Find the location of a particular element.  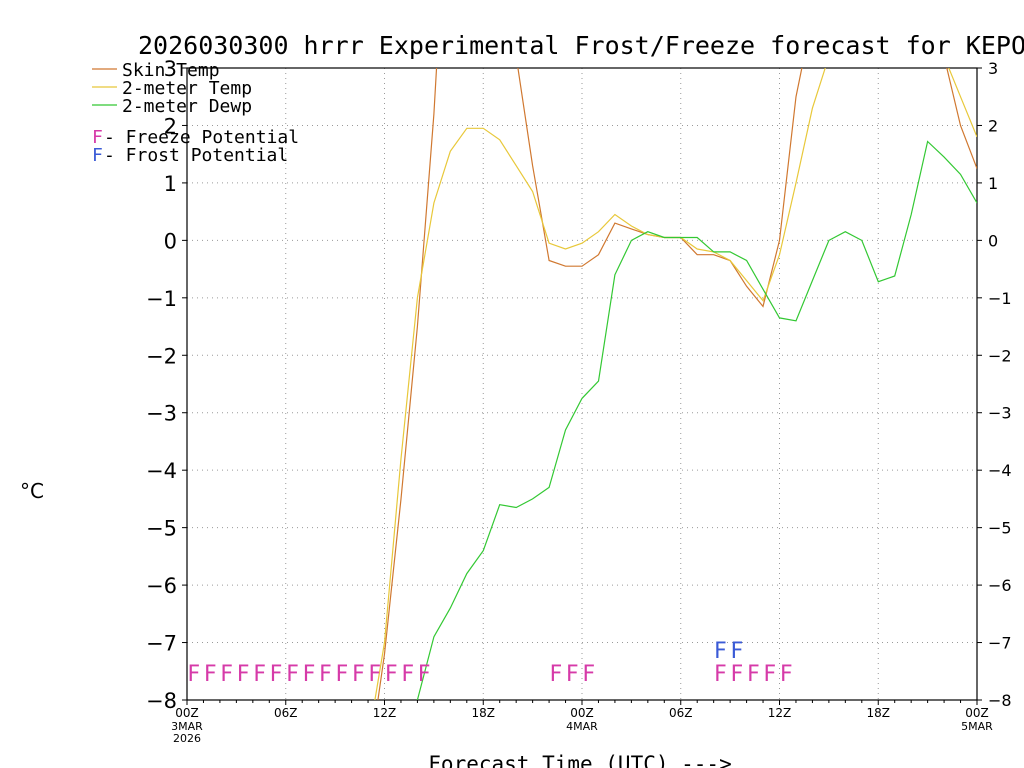

y-tick-label-left: −4 is located at coordinates (161, 471).